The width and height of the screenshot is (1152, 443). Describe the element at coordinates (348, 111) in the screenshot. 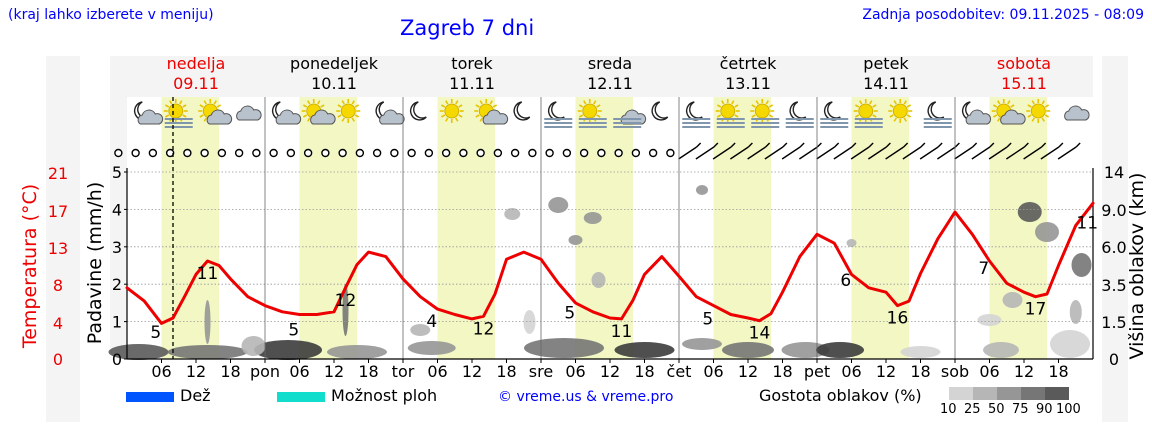

I see `sun-icon` at that location.